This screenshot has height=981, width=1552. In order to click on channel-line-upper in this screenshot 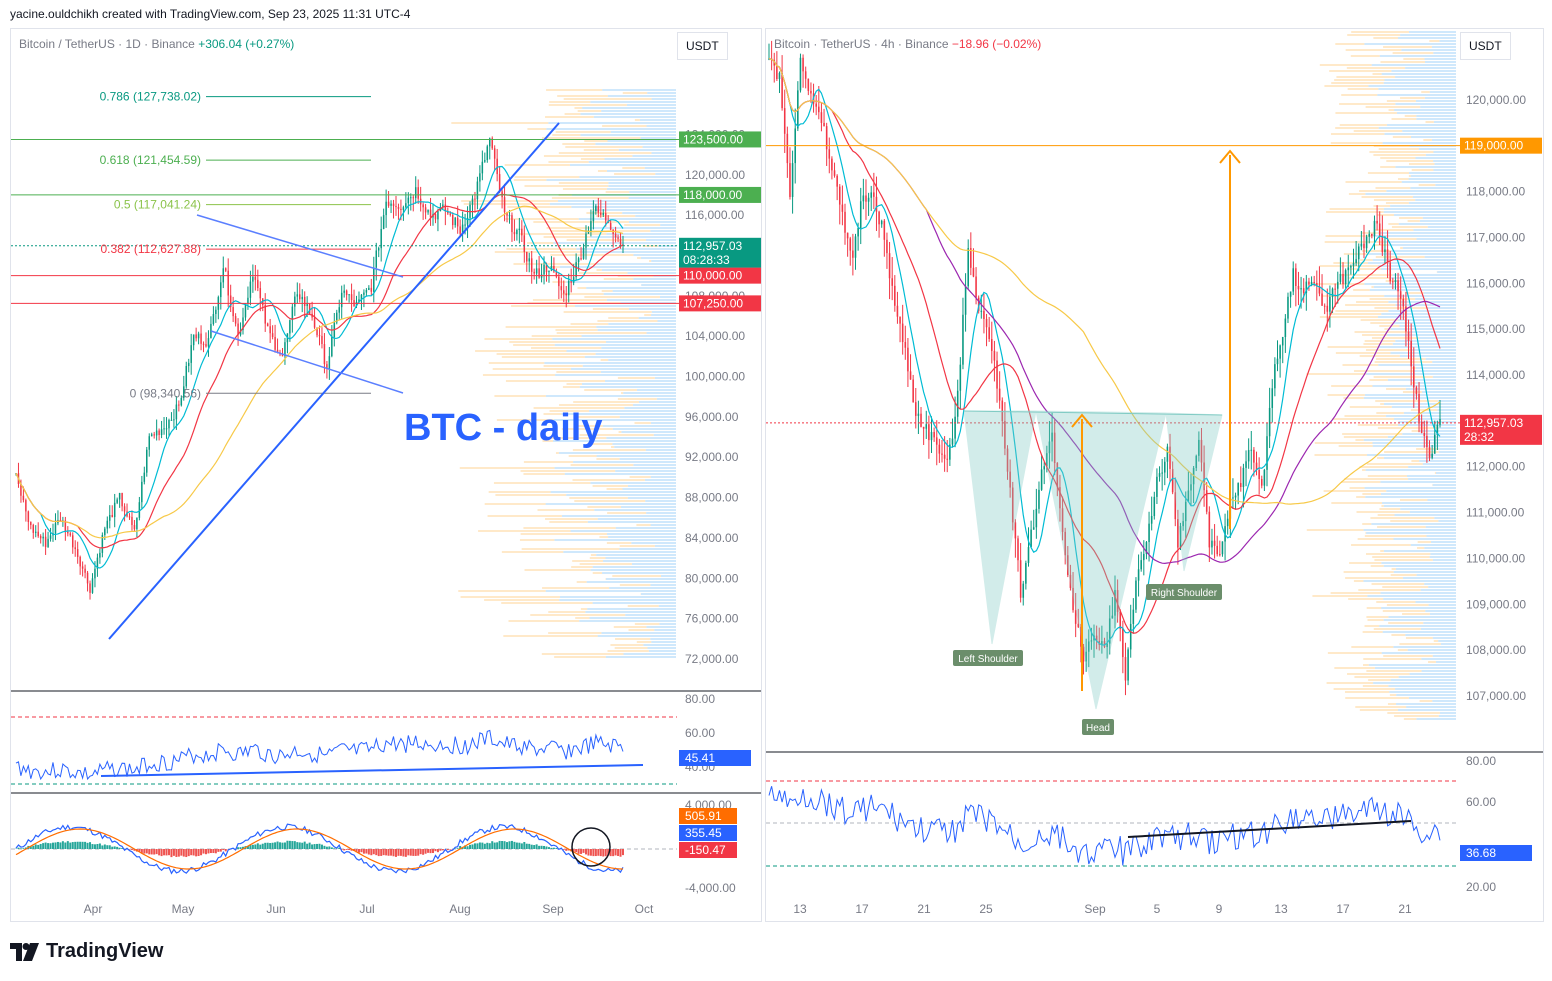, I will do `click(300, 246)`.